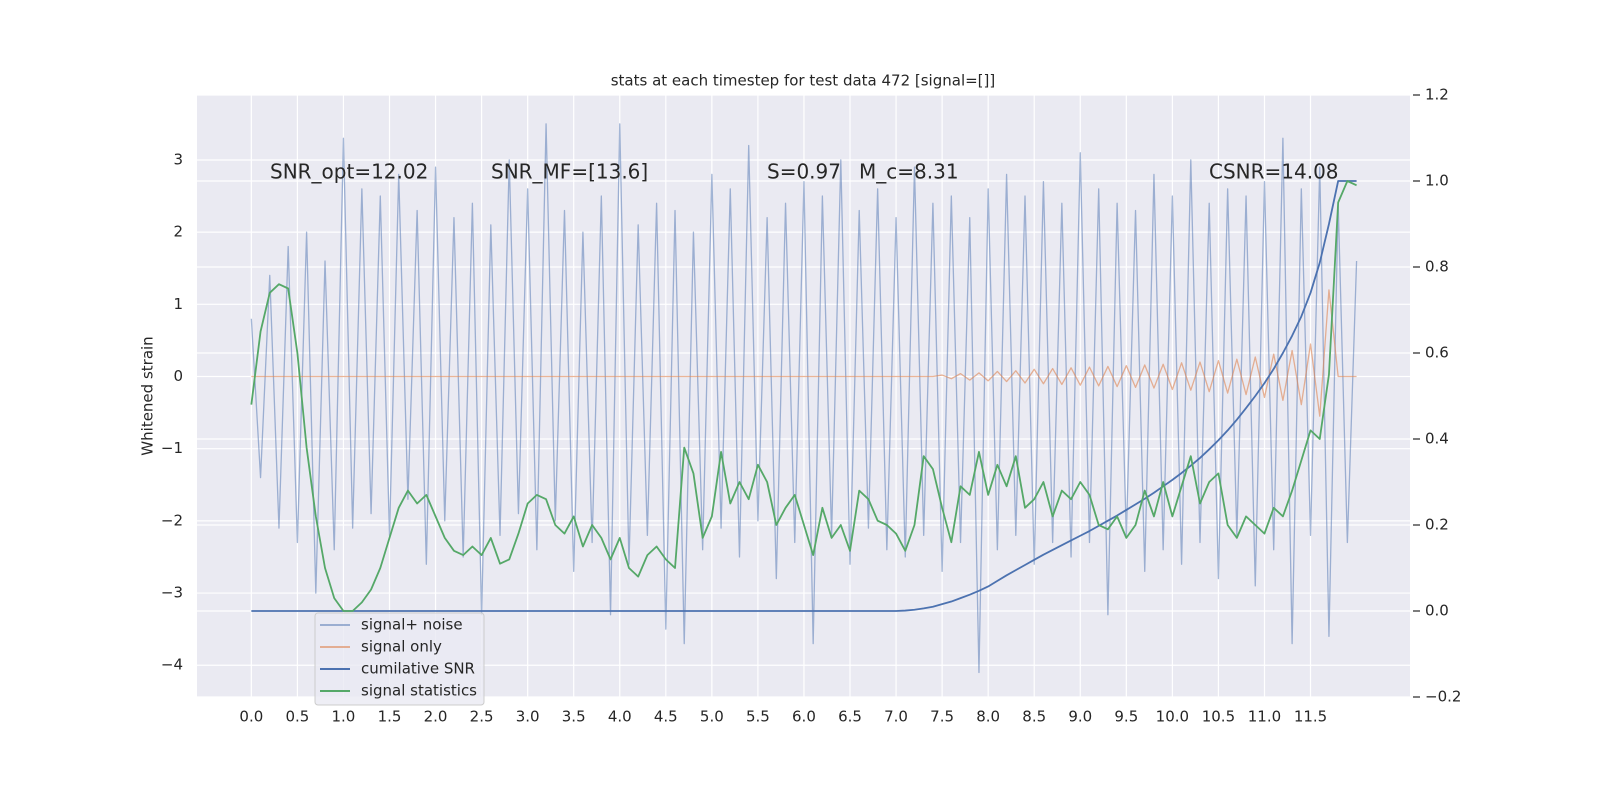  I want to click on y-tick-label: 1, so click(178, 304).